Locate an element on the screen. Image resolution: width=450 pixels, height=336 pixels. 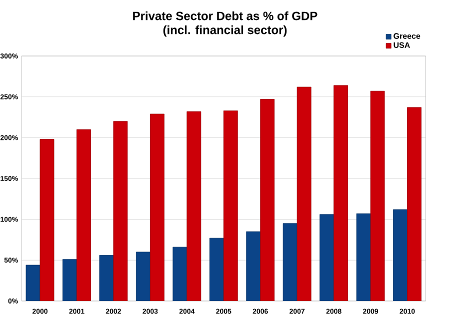
legend-label: USA is located at coordinates (402, 45).